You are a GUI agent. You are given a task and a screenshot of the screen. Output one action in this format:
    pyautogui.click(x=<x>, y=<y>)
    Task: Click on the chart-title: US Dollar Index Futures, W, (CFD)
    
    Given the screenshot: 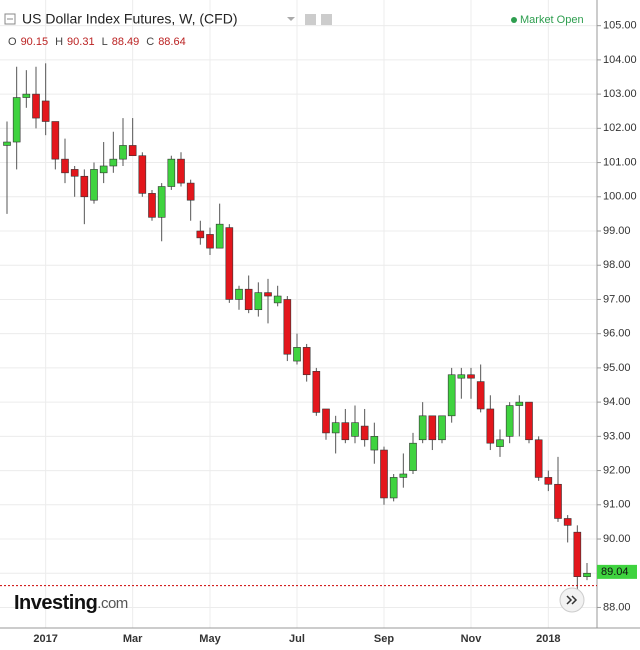 What is the action you would take?
    pyautogui.click(x=130, y=19)
    